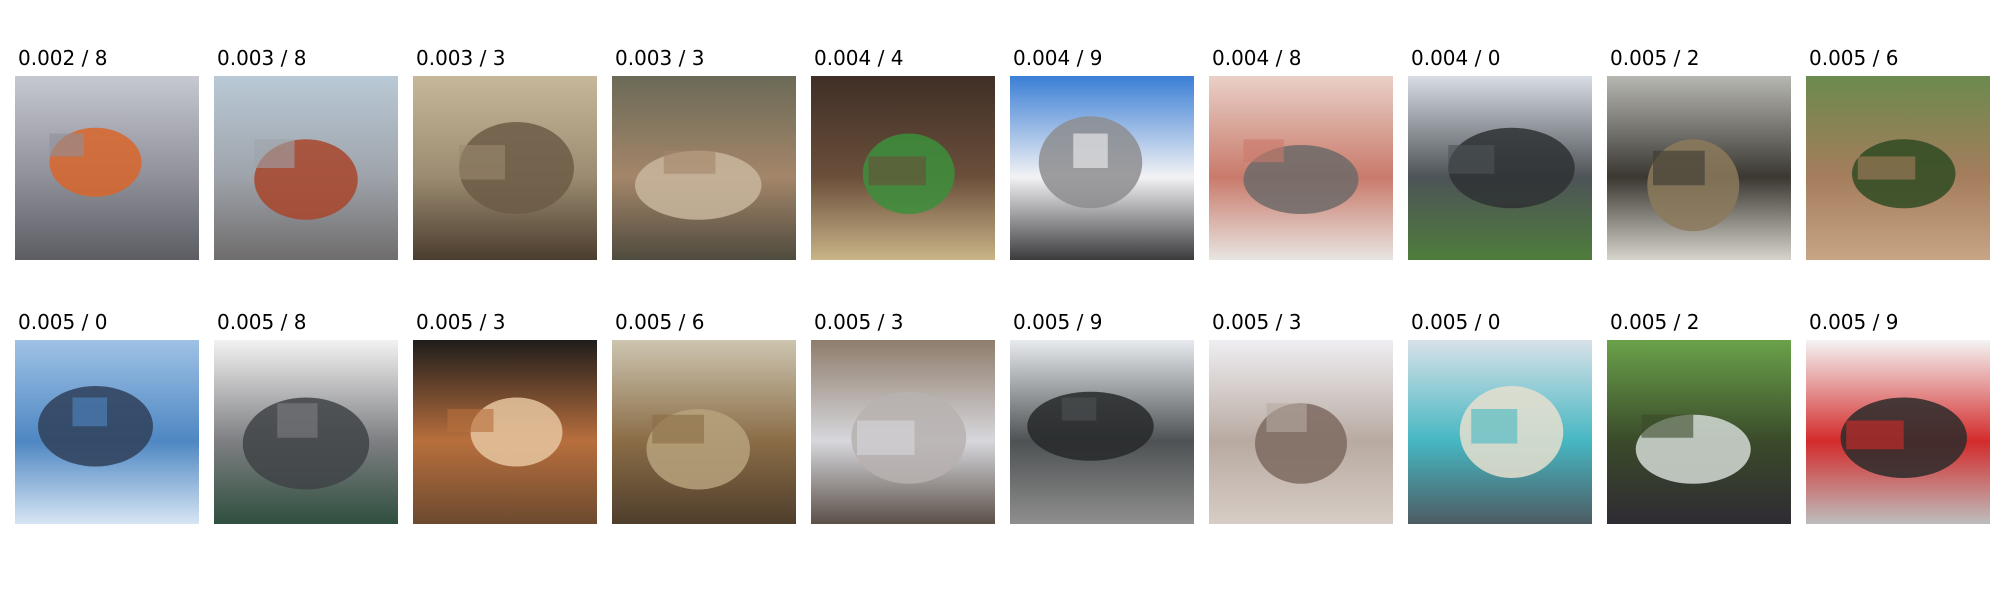  I want to click on thumbnail-caption: 0.004 / 9, so click(1058, 58).